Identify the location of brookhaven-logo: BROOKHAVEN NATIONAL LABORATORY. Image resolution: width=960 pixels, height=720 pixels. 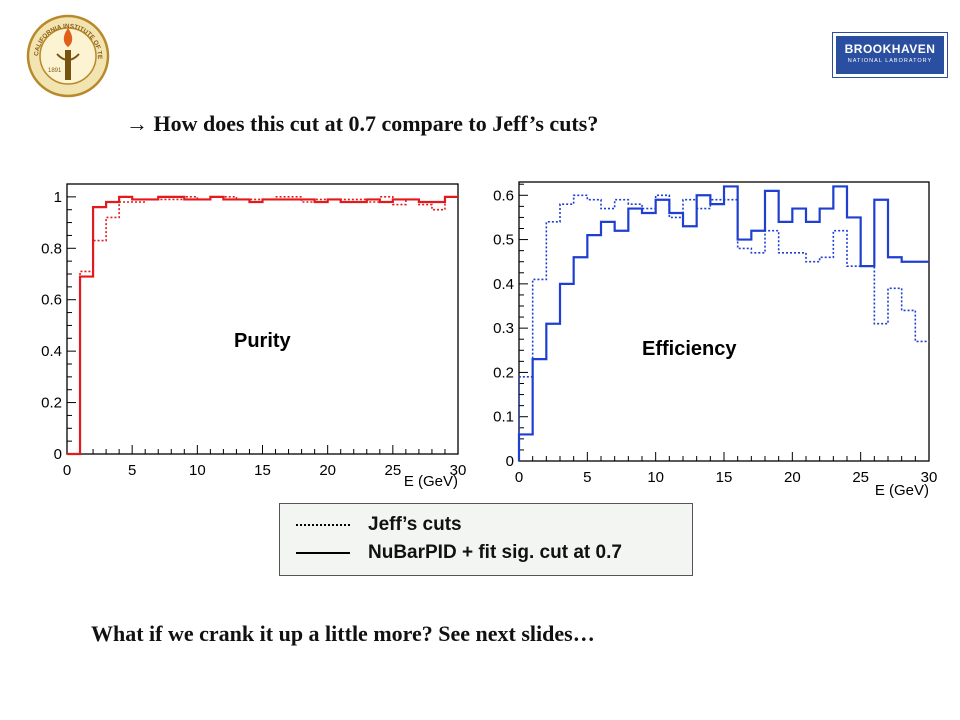
(890, 55).